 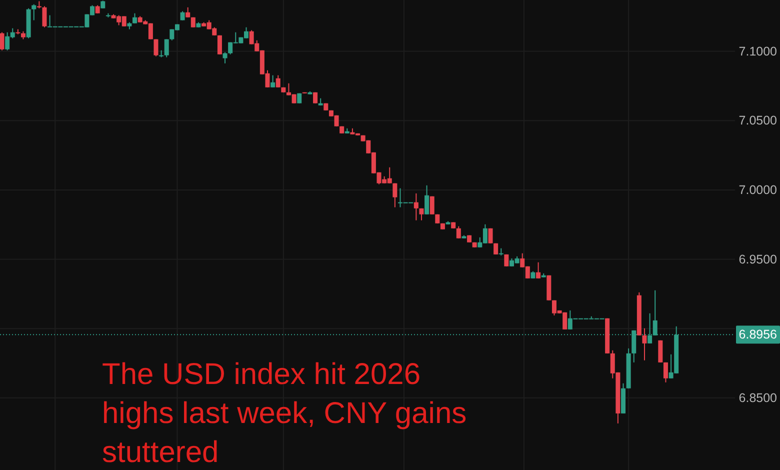 What do you see at coordinates (758, 189) in the screenshot?
I see `y-tick-label: 7.0000` at bounding box center [758, 189].